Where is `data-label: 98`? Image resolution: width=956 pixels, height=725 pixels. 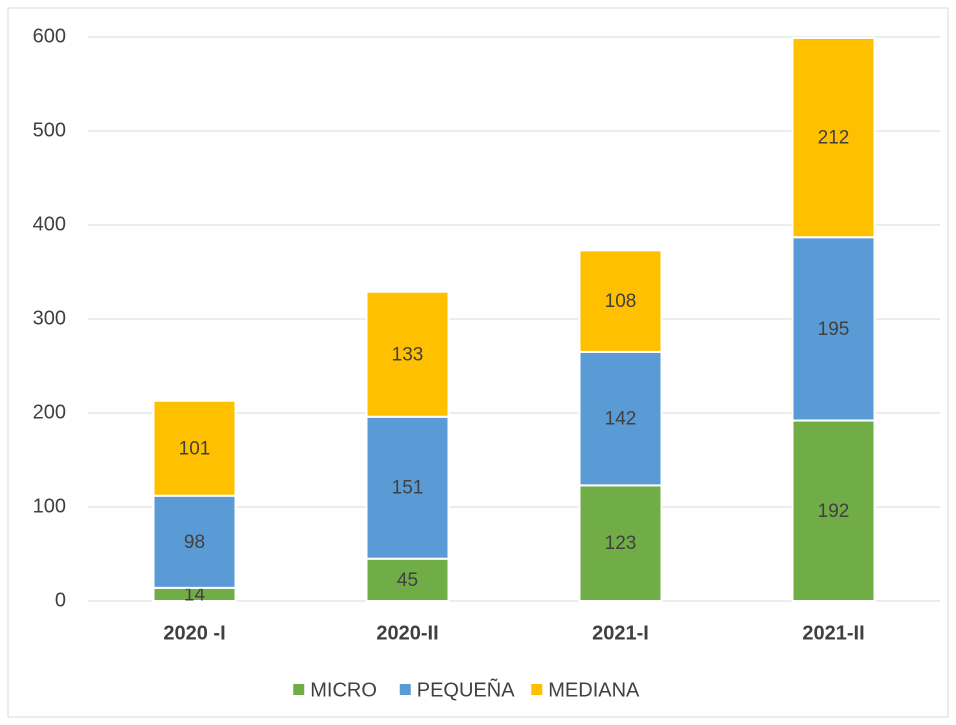 data-label: 98 is located at coordinates (194, 542).